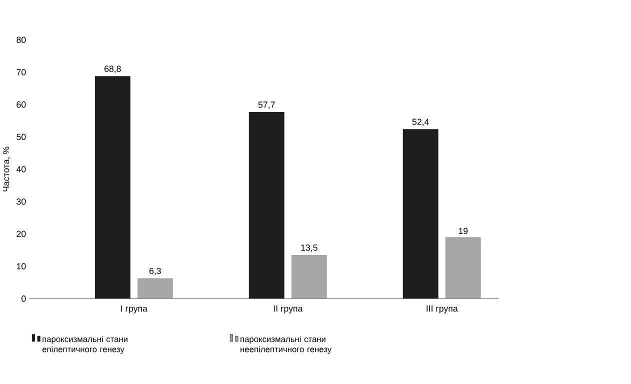  Describe the element at coordinates (134, 310) in the screenshot. I see `x-tick-label: I група` at that location.